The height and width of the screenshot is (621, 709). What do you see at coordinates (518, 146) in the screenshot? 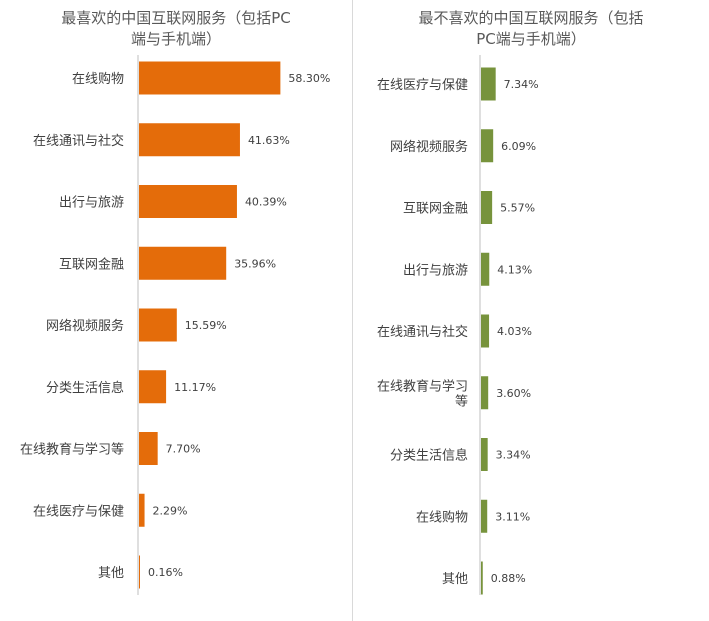
I see `value-label: 6.09%` at bounding box center [518, 146].